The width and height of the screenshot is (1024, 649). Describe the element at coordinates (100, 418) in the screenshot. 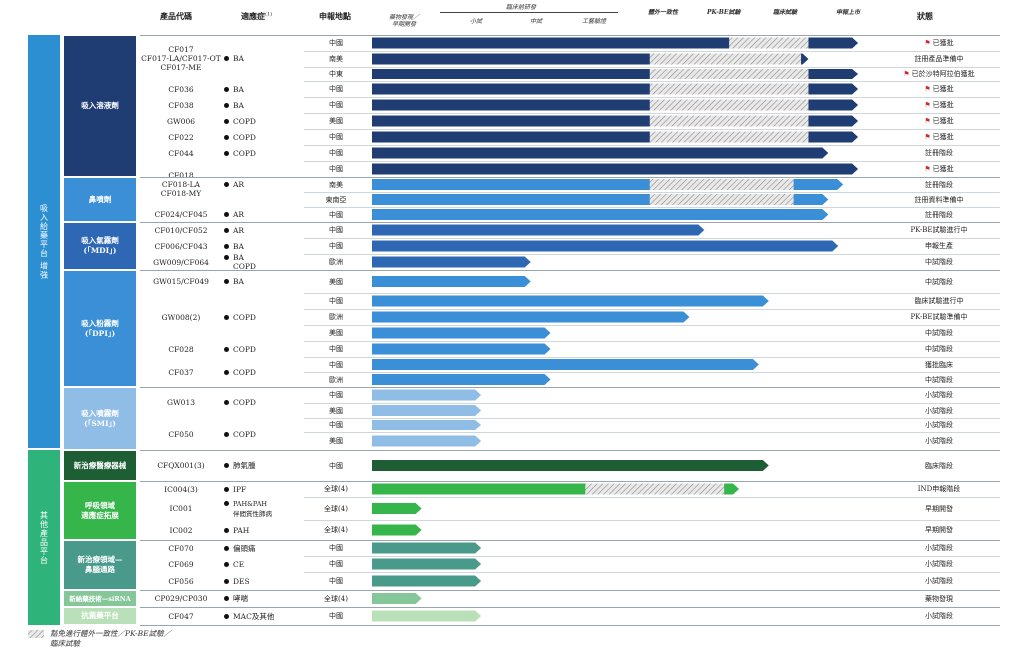

I see `category-label: 吸入噴霧劑 (「SMI」)` at that location.